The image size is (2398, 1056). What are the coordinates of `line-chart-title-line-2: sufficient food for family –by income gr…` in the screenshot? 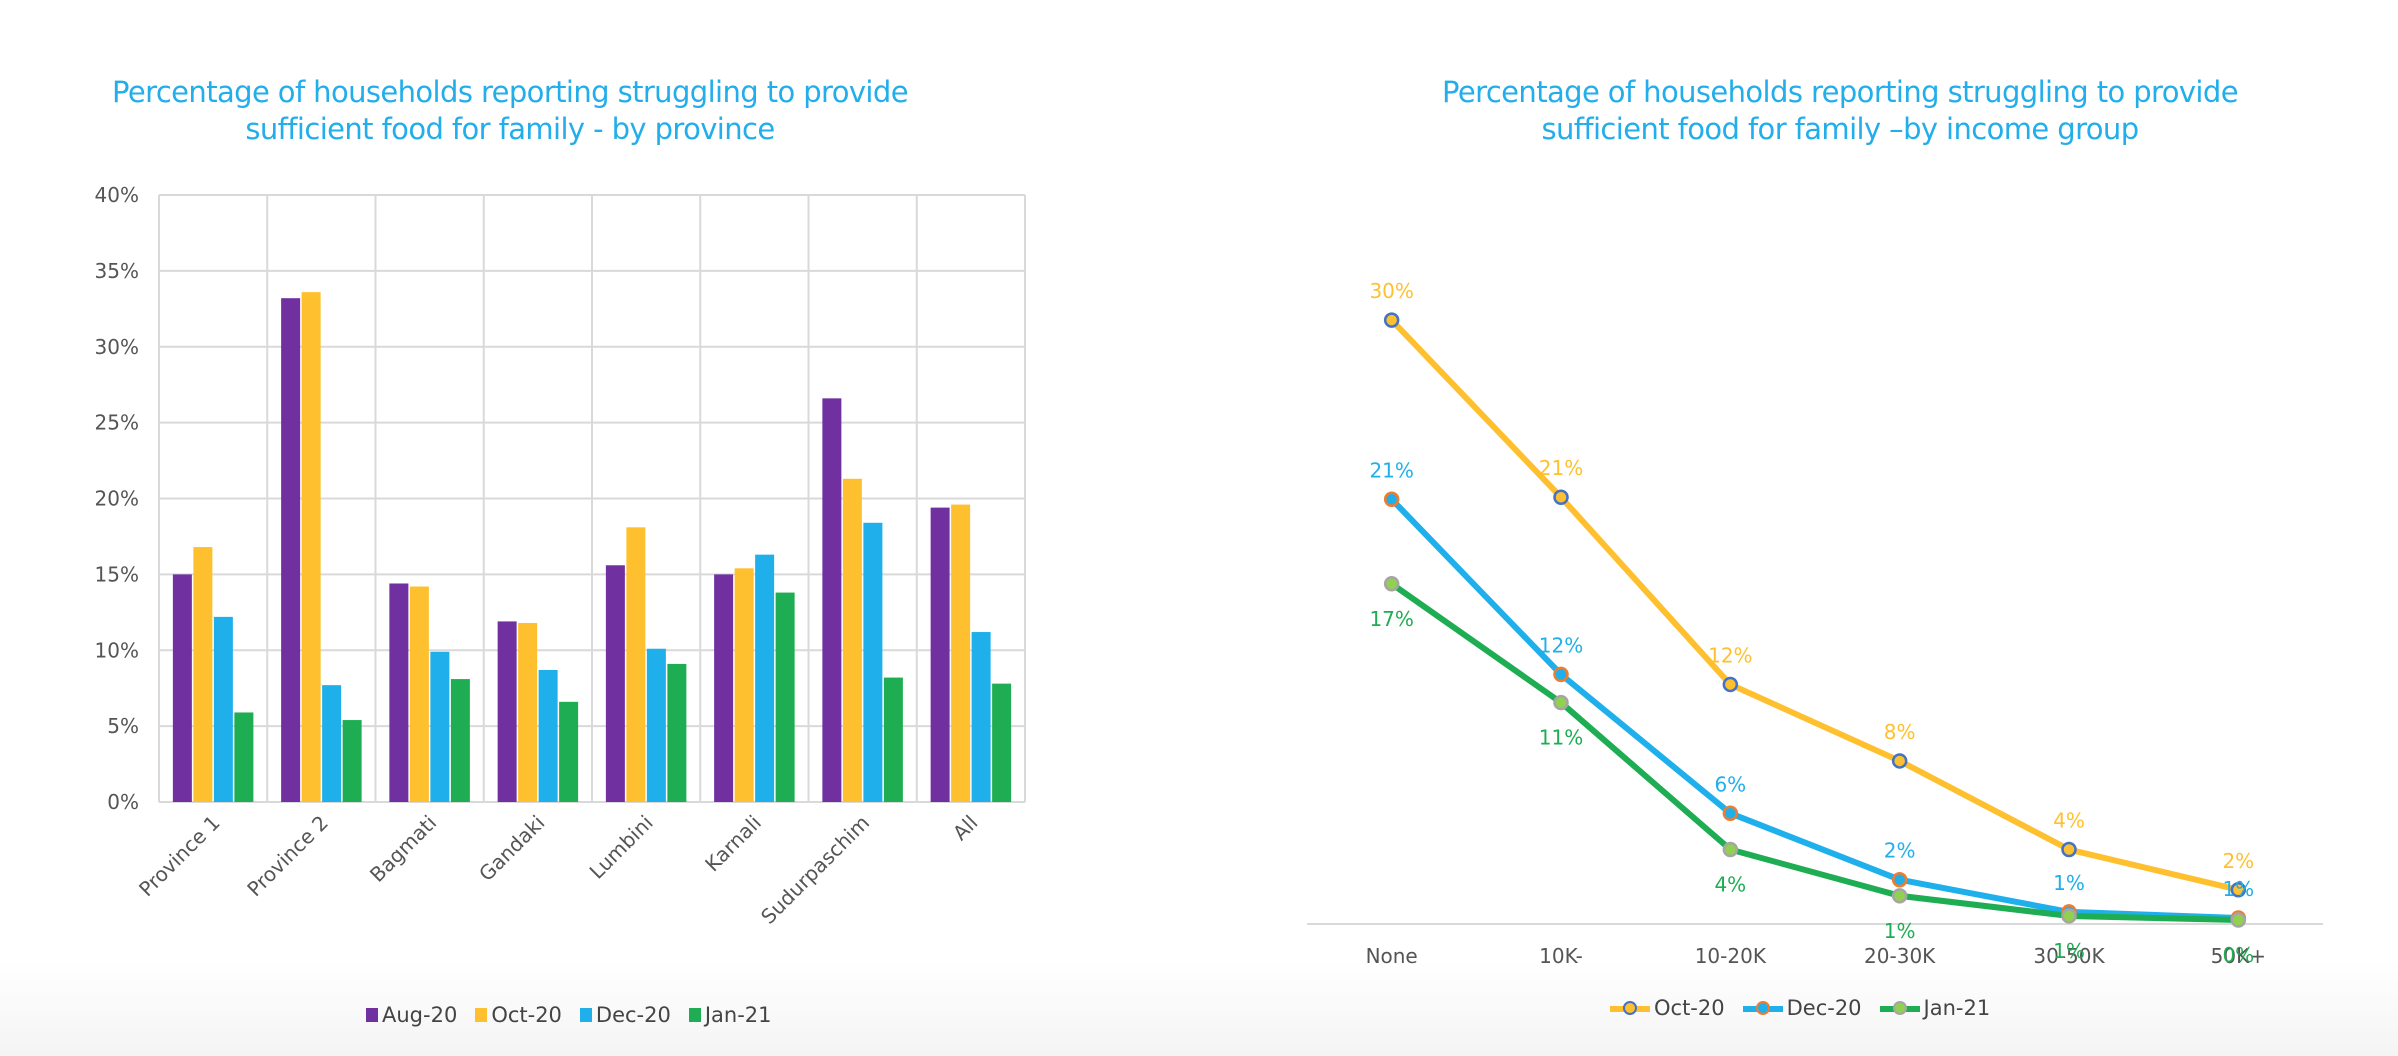 It's located at (1840, 129).